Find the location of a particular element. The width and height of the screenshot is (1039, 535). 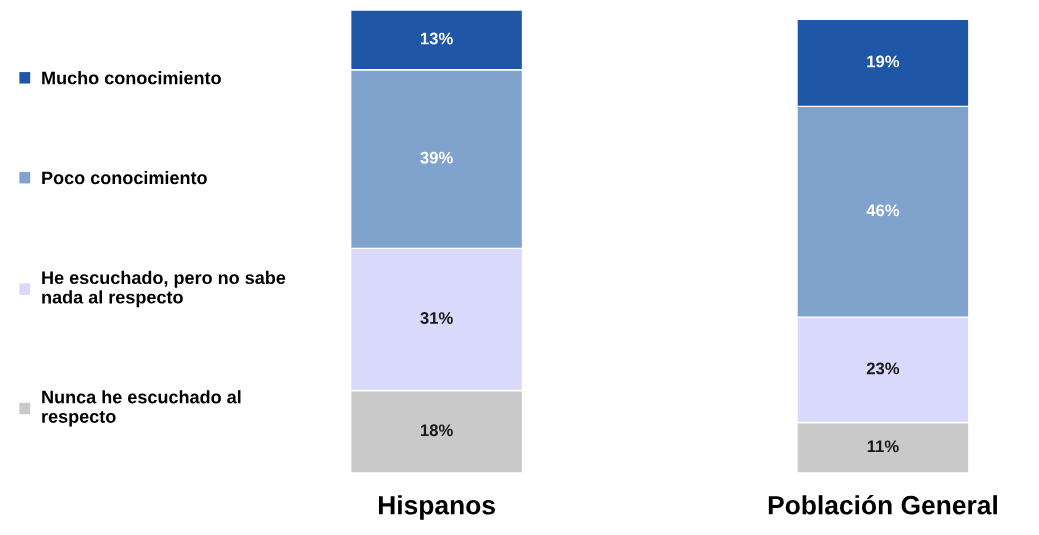

data-label: 13% is located at coordinates (436, 38).